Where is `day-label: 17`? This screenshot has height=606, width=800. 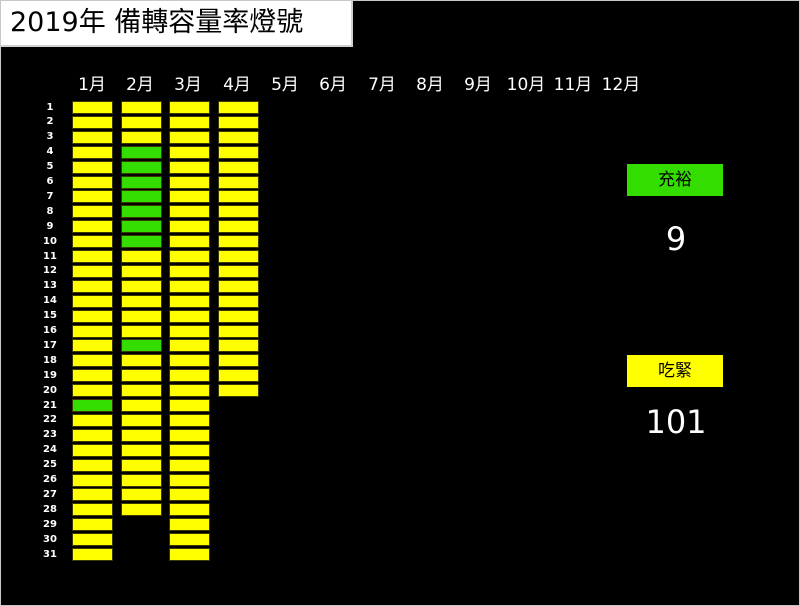 day-label: 17 is located at coordinates (50, 345).